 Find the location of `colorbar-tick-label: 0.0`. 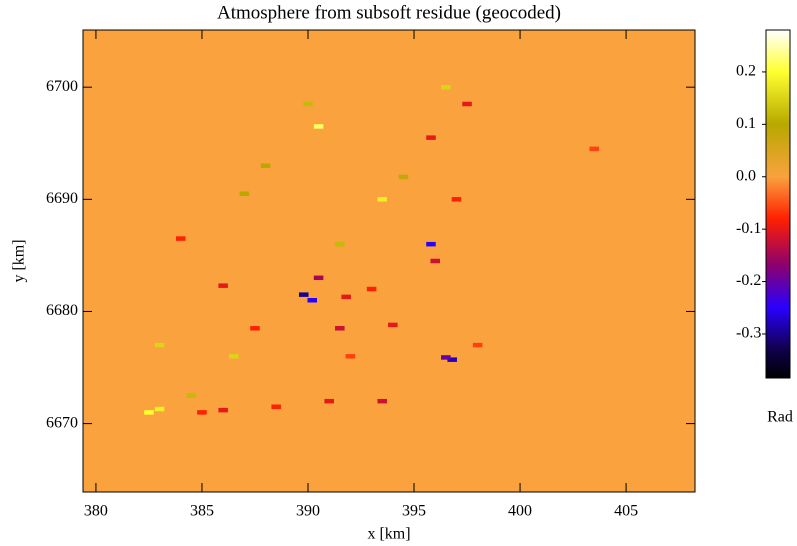

colorbar-tick-label: 0.0 is located at coordinates (746, 175).